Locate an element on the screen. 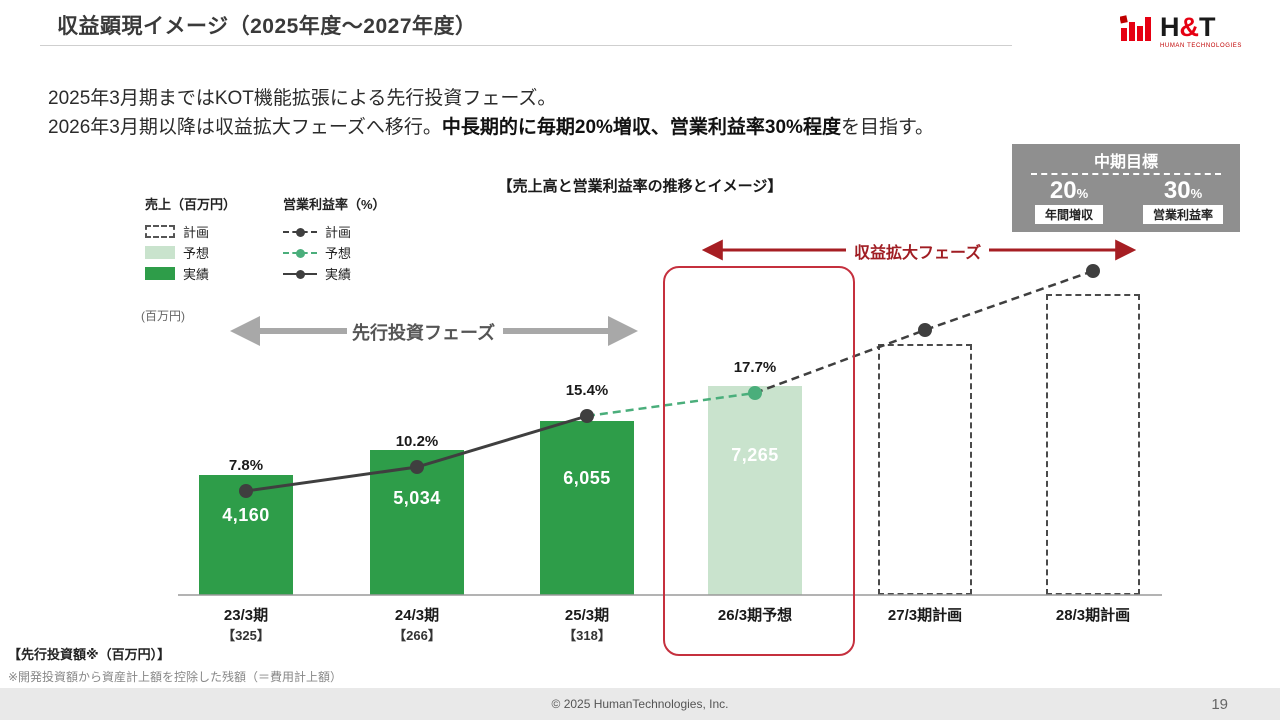 This screenshot has height=720, width=1280. legend-item-sales-plan: 計画 is located at coordinates (190, 231).